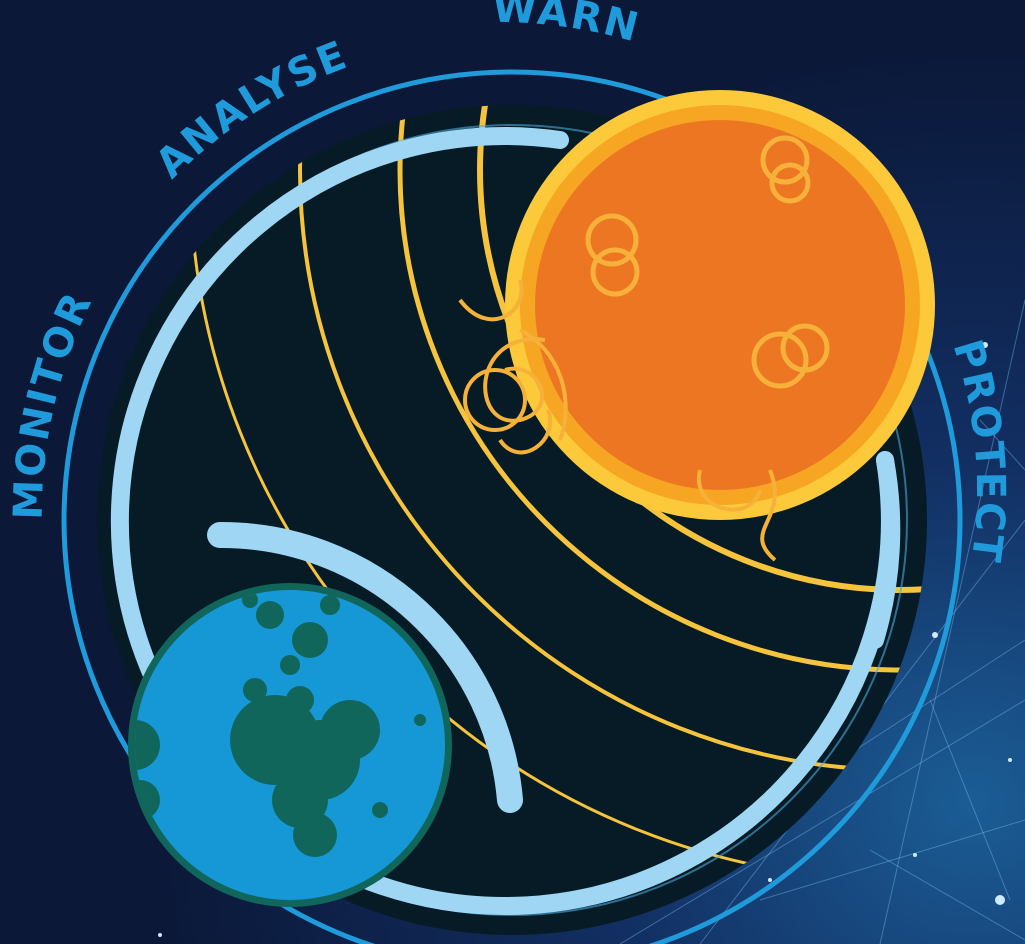 The width and height of the screenshot is (1025, 944). I want to click on earth-shield-arc, so click(365, 667).